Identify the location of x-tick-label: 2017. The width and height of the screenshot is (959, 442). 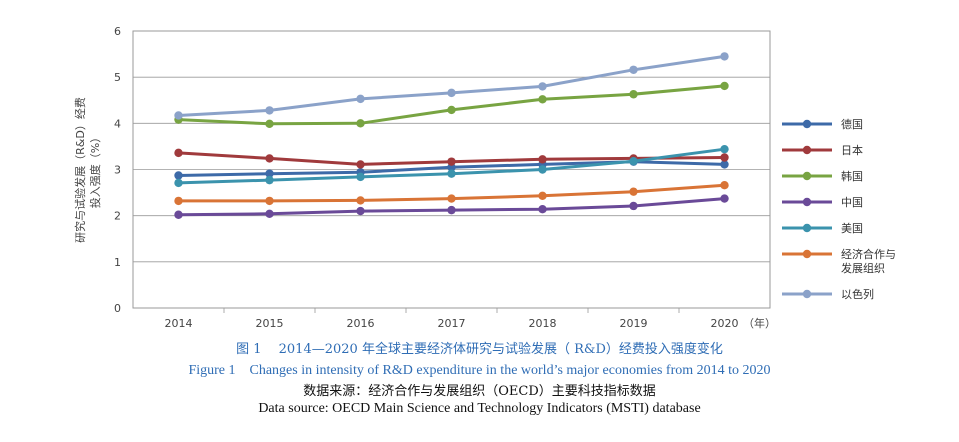
(452, 323).